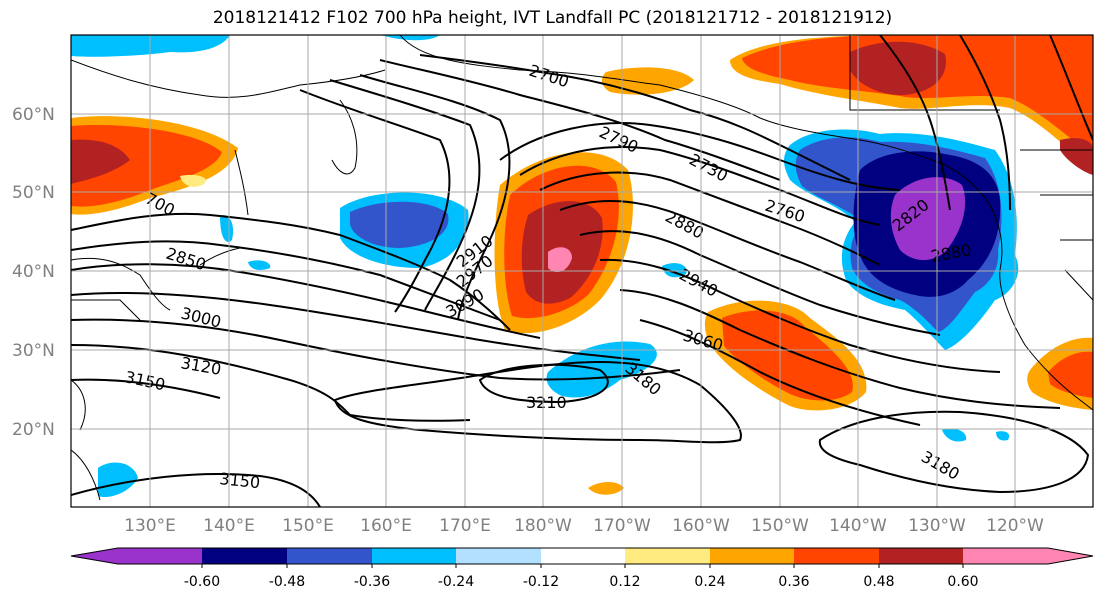  Describe the element at coordinates (150, 526) in the screenshot. I see `lon-label: 130°E` at that location.